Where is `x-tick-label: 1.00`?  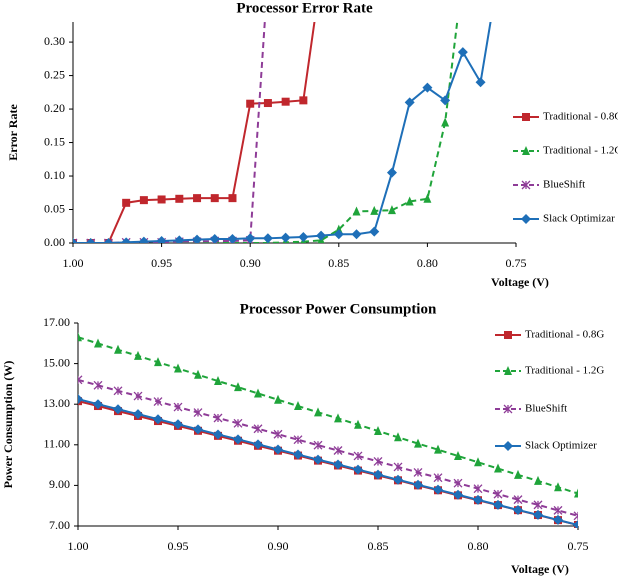 x-tick-label: 1.00 is located at coordinates (78, 546).